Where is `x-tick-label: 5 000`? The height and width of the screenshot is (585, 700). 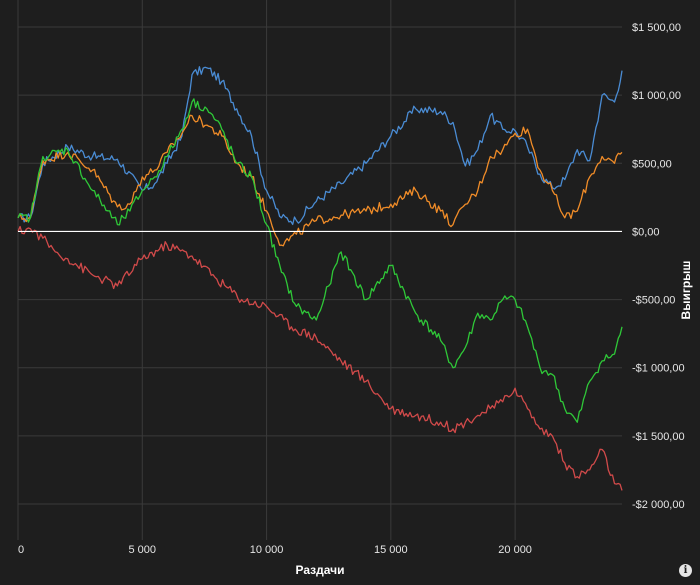
x-tick-label: 5 000 is located at coordinates (143, 550).